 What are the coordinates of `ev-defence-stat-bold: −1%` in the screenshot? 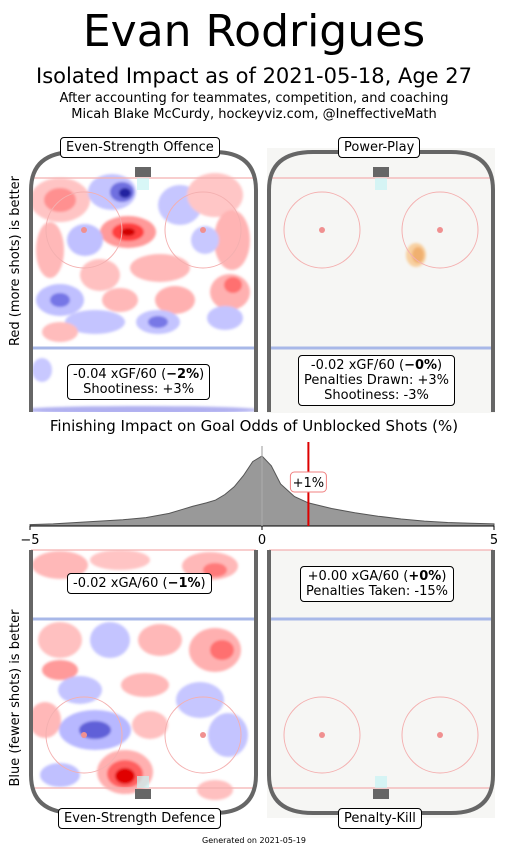 It's located at (184, 583).